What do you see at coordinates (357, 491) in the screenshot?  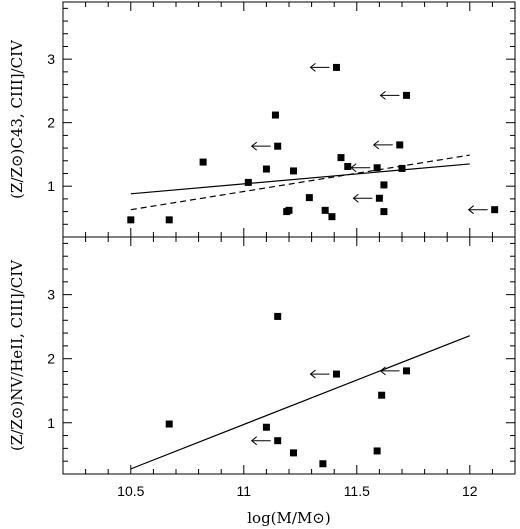 I see `x-tick-label: 11.5` at bounding box center [357, 491].